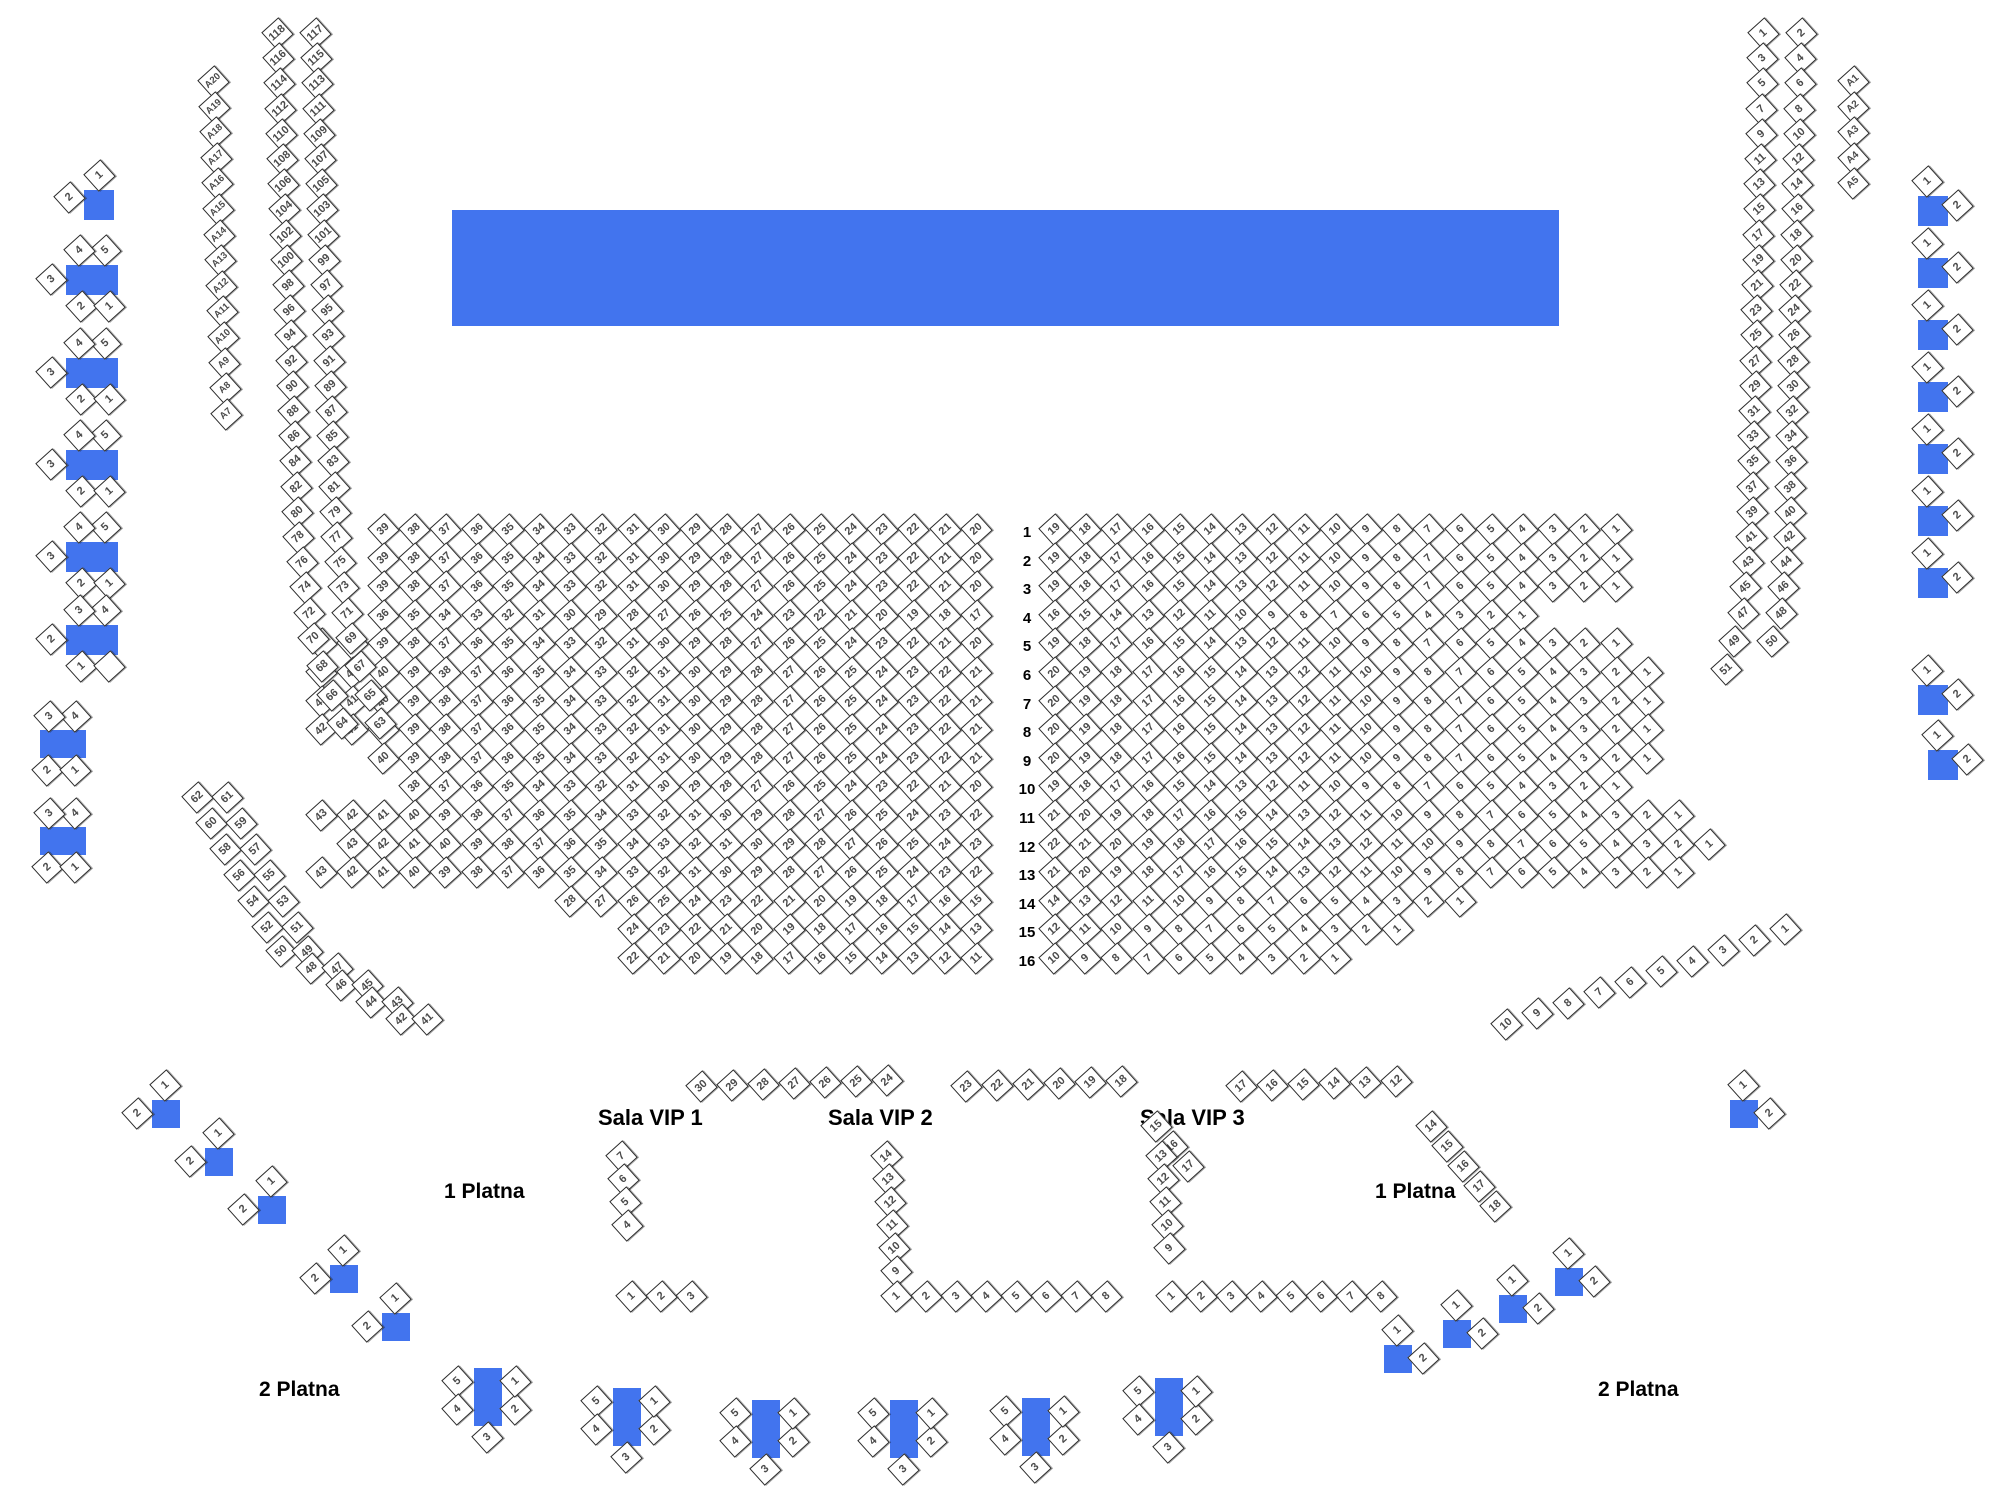 This screenshot has height=1500, width=1990. What do you see at coordinates (633, 930) in the screenshot?
I see `seat-r15-24: 24` at bounding box center [633, 930].